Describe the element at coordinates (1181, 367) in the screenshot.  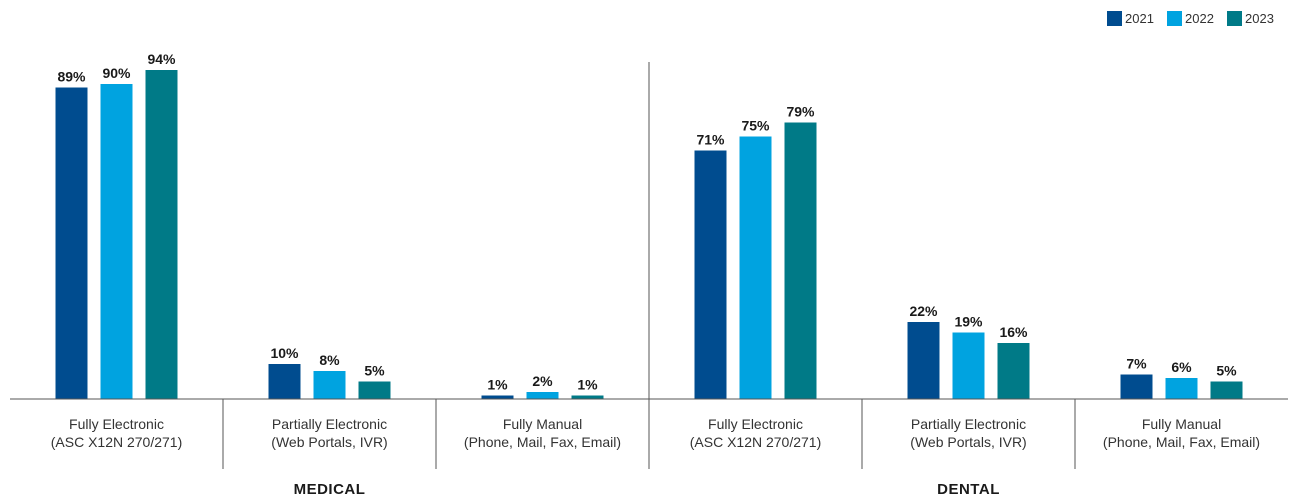
I see `value-label: 6%` at that location.